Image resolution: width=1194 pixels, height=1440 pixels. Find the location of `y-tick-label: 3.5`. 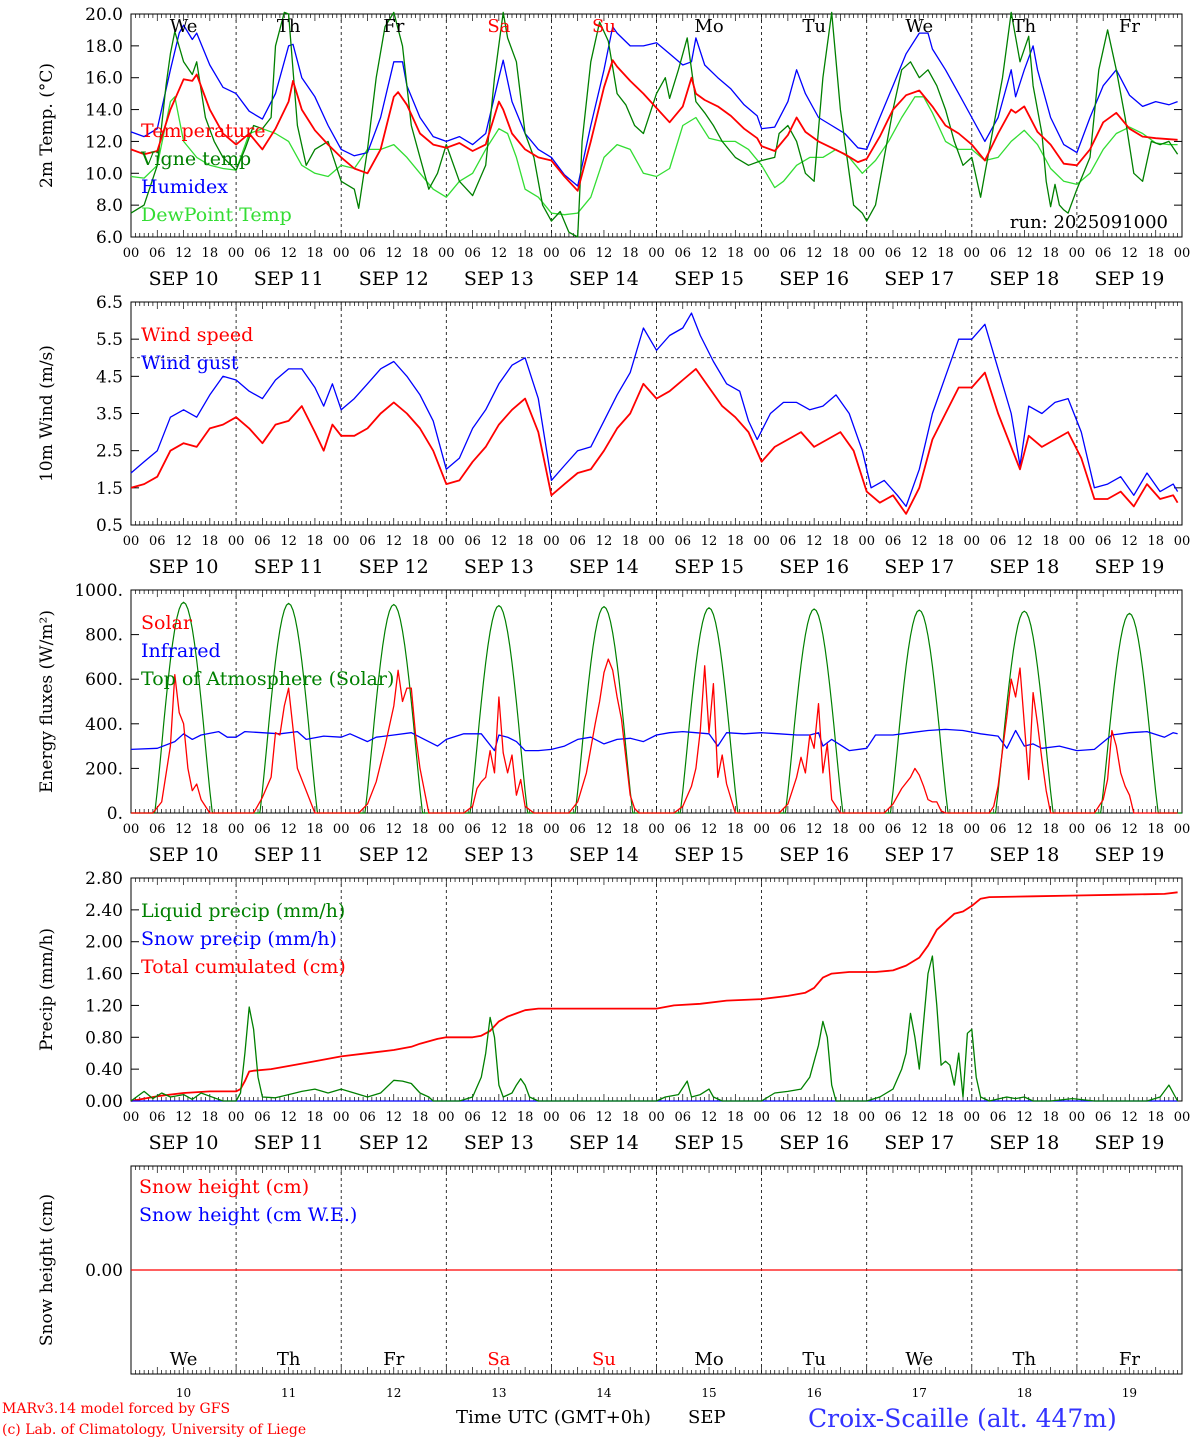

y-tick-label: 3.5 is located at coordinates (109, 415).